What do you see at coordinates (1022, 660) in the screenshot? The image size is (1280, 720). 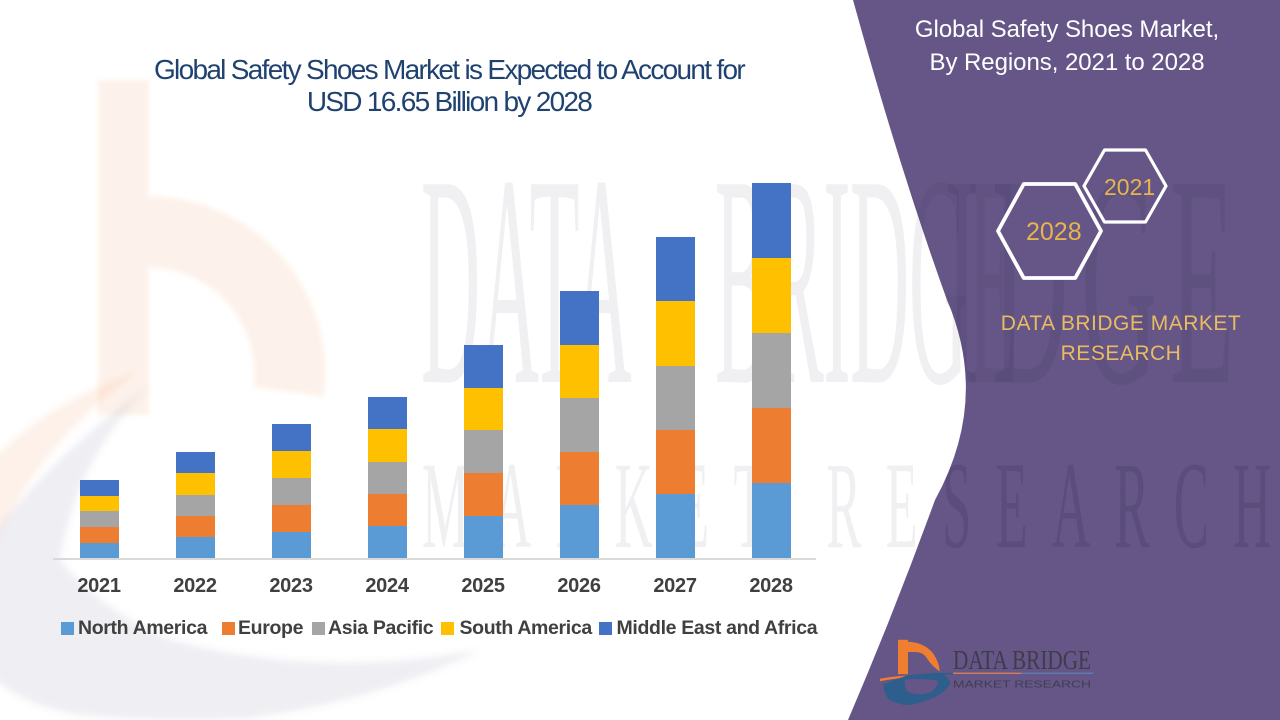 I see `svg-text: DATA BRIDGE` at bounding box center [1022, 660].